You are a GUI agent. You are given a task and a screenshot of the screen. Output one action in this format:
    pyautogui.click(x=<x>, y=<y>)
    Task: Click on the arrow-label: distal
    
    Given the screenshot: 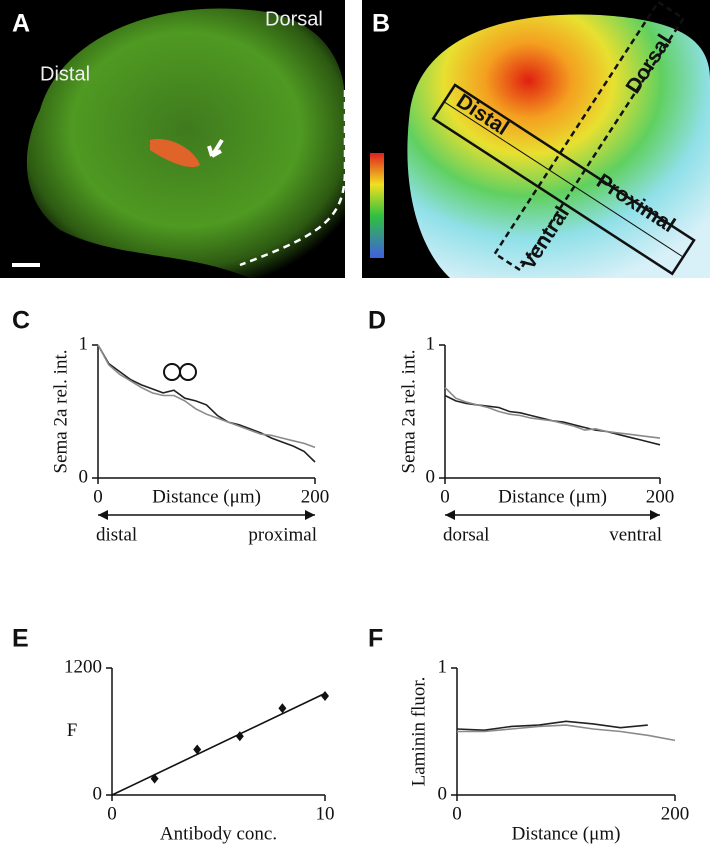 What is the action you would take?
    pyautogui.click(x=116, y=534)
    